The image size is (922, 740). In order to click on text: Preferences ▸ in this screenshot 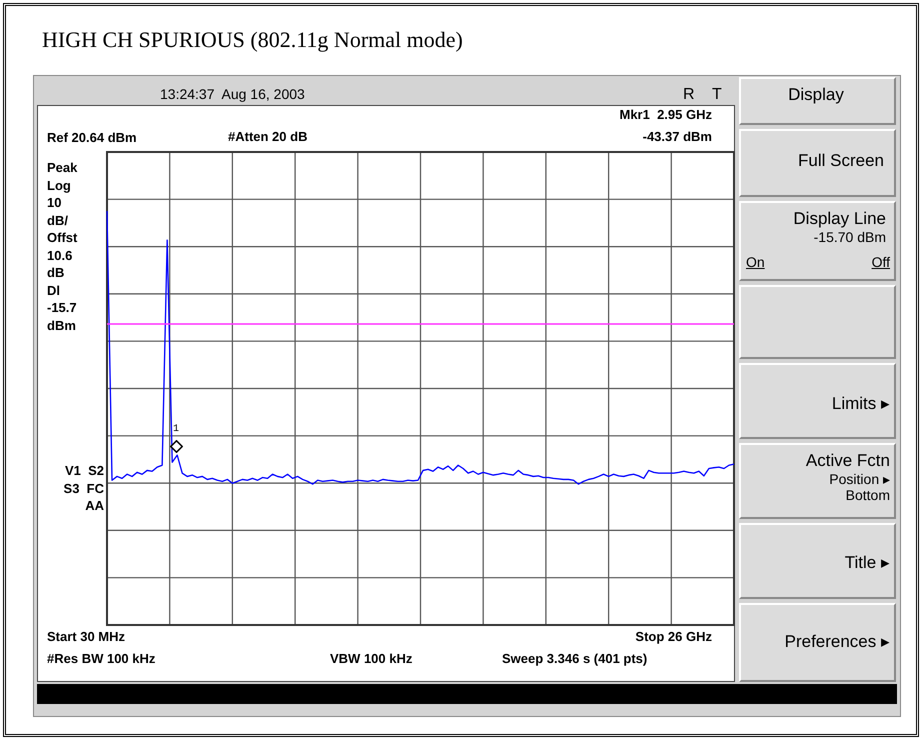, I will do `click(837, 641)`.